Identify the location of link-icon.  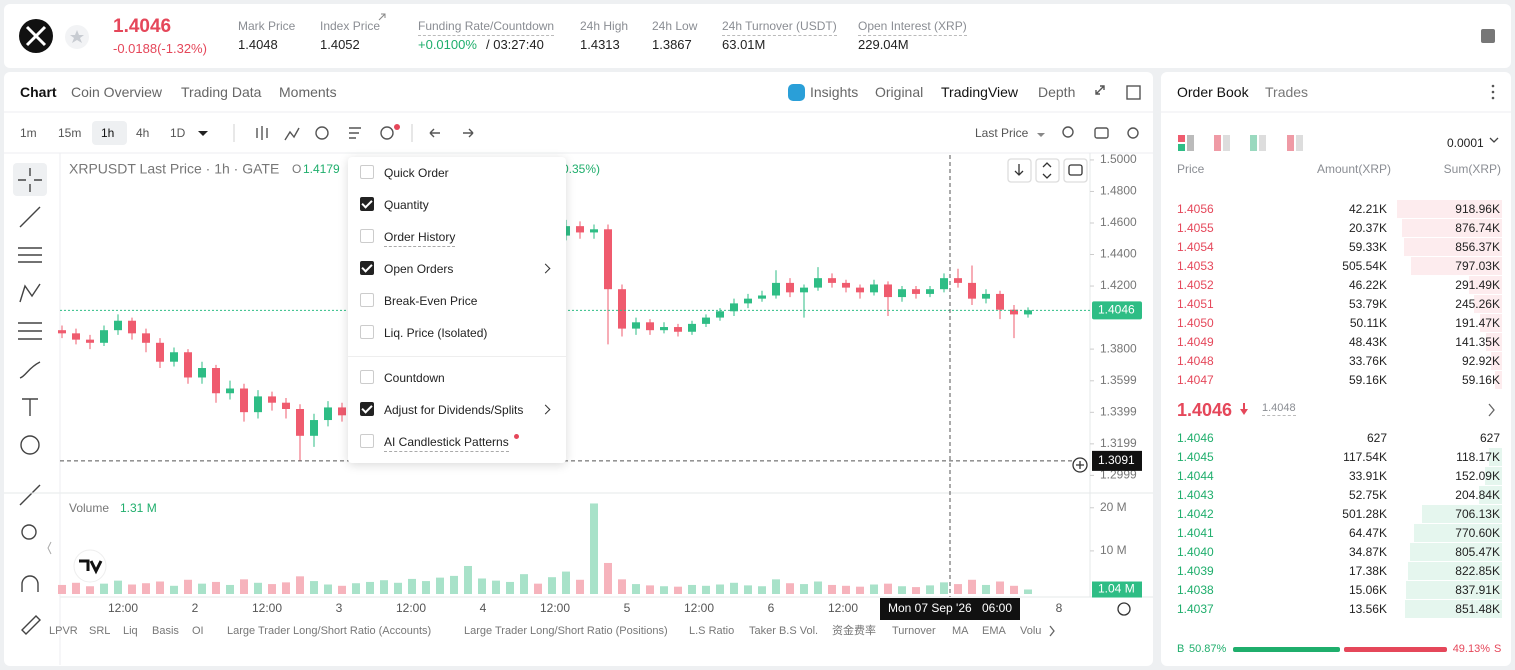
(382, 17).